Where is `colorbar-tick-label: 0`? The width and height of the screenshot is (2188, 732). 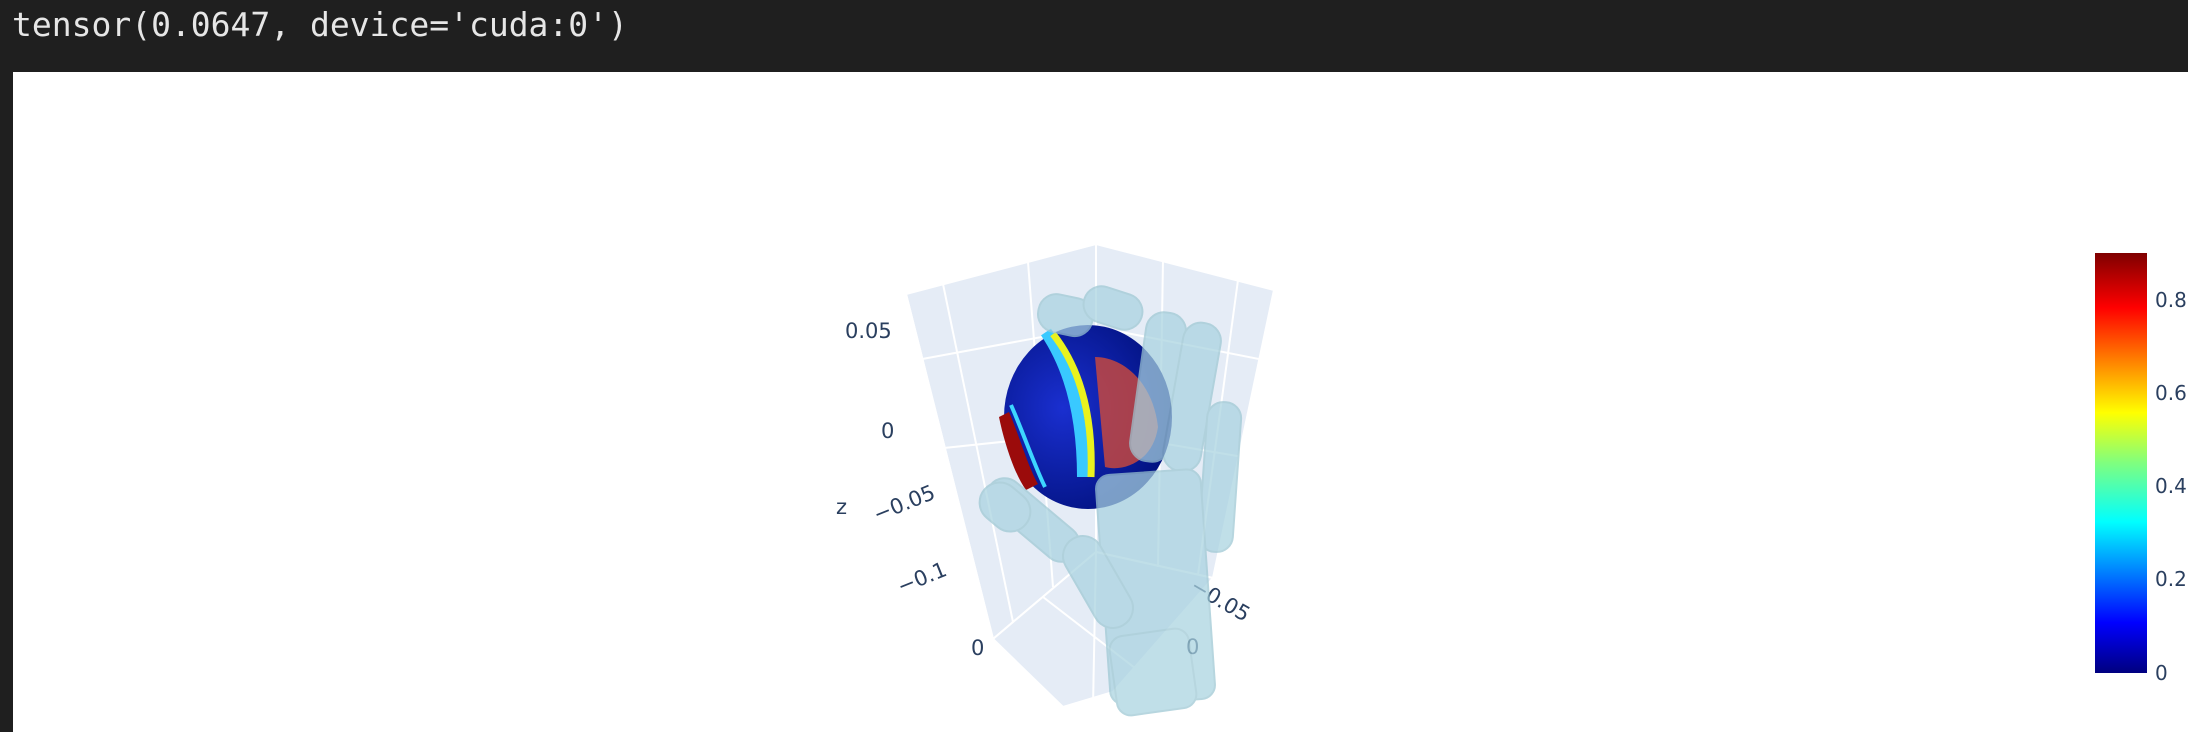
colorbar-tick-label: 0 is located at coordinates (2161, 673).